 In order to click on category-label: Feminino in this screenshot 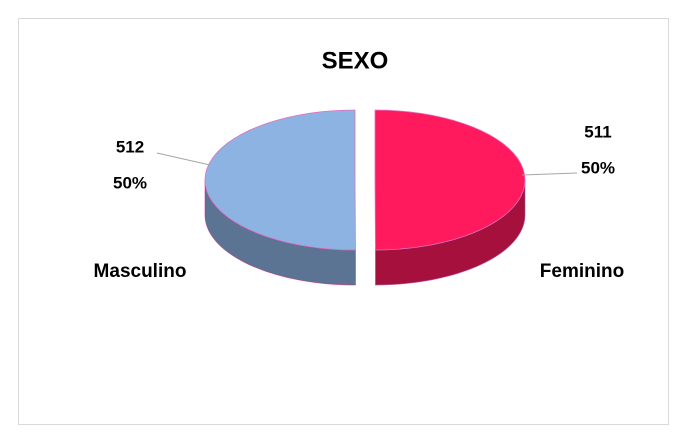, I will do `click(582, 271)`.